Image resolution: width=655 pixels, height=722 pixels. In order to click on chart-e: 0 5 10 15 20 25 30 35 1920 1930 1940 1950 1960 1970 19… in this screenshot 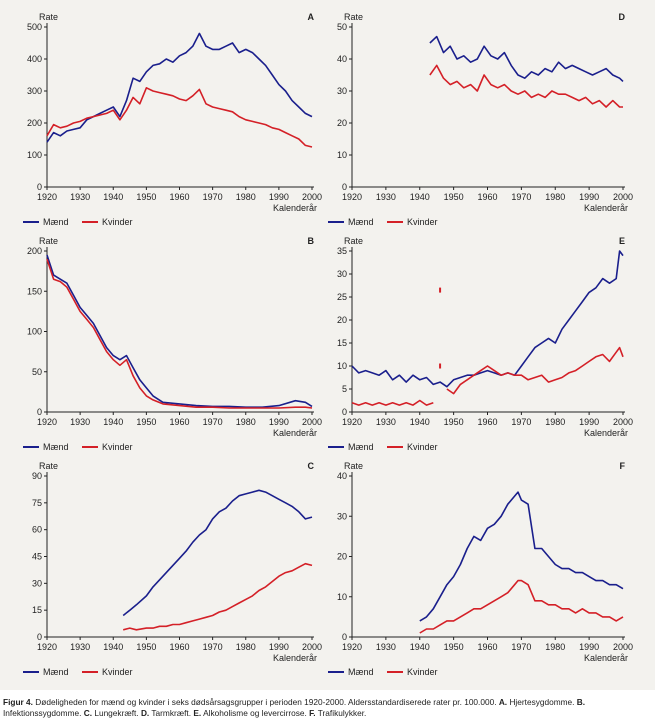, I will do `click(480, 344)`.